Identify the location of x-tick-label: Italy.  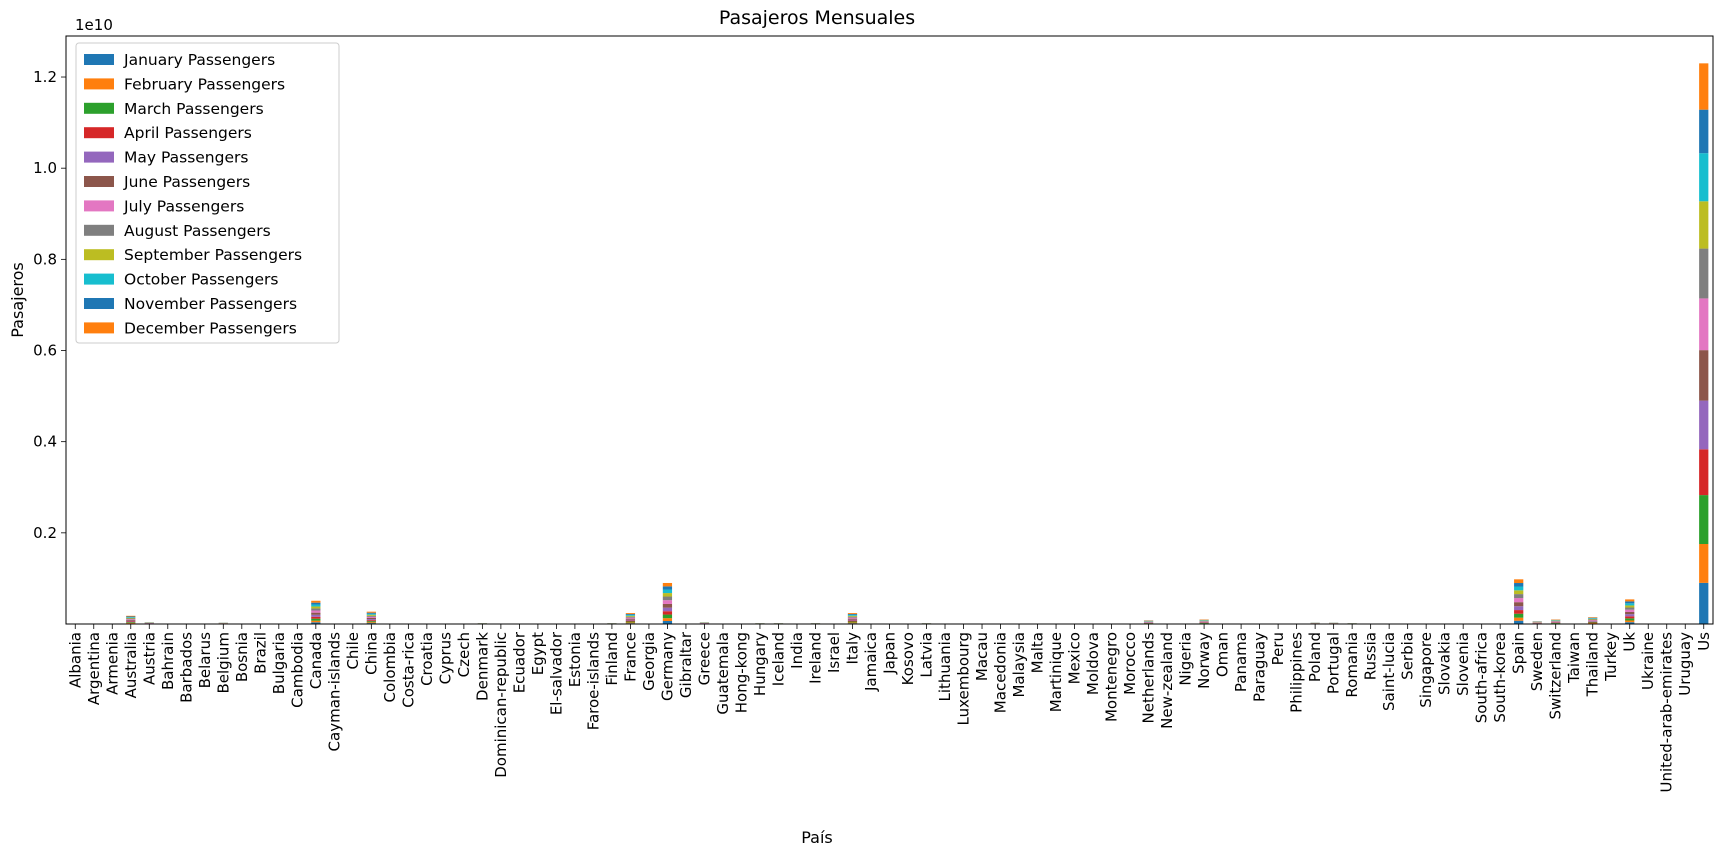
(852, 648).